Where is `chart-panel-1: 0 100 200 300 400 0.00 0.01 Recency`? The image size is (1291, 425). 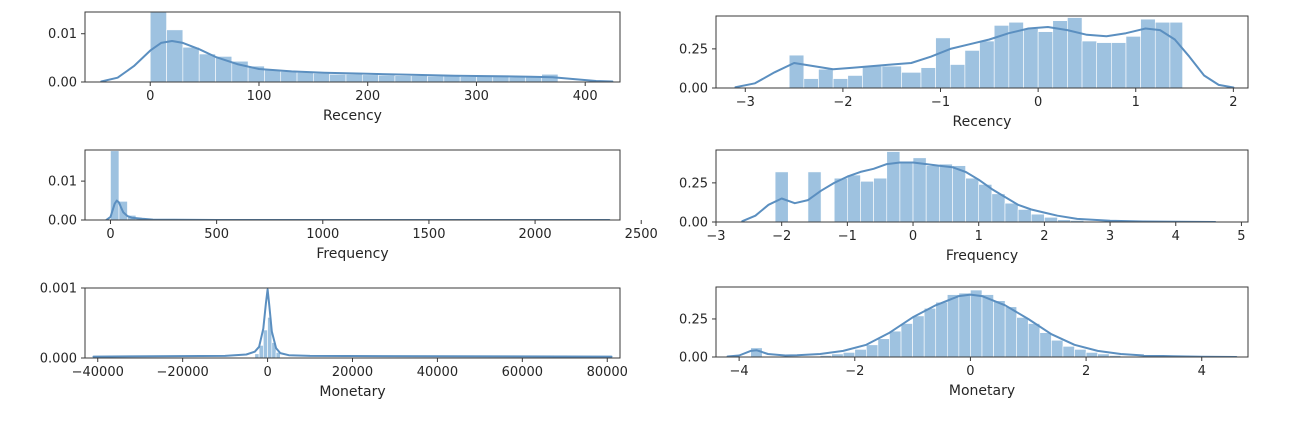
chart-panel-1: 0 100 200 300 400 0.00 0.01 Recency is located at coordinates (334, 67).